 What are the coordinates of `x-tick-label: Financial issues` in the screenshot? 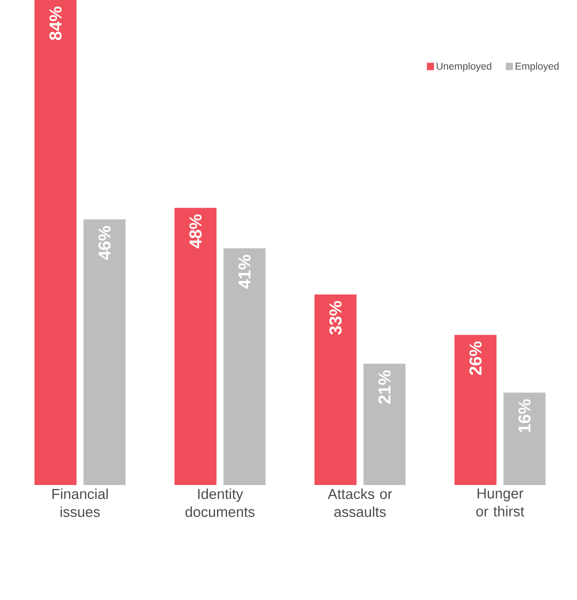 It's located at (80, 502).